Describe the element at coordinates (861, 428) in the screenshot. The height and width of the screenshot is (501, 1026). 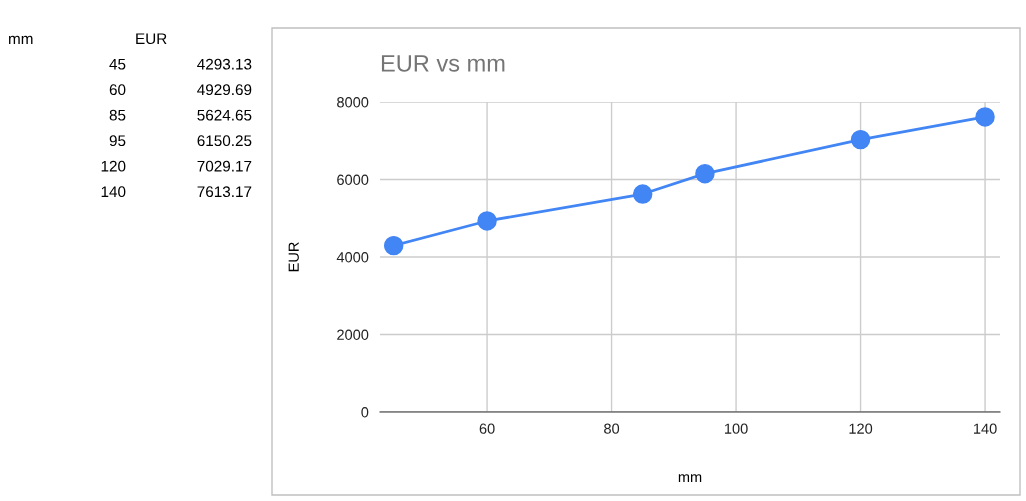
I see `x-tick-label: 120` at that location.